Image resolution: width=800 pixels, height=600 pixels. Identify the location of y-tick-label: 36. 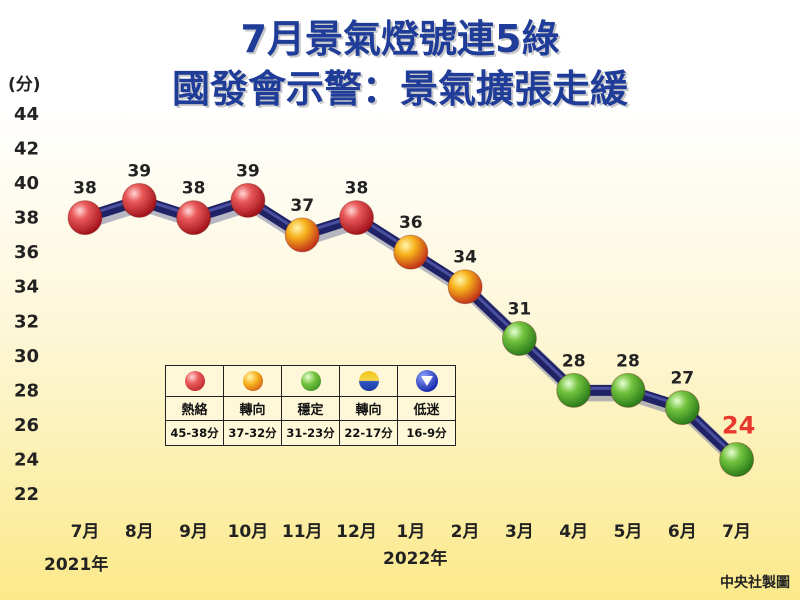
(26, 252).